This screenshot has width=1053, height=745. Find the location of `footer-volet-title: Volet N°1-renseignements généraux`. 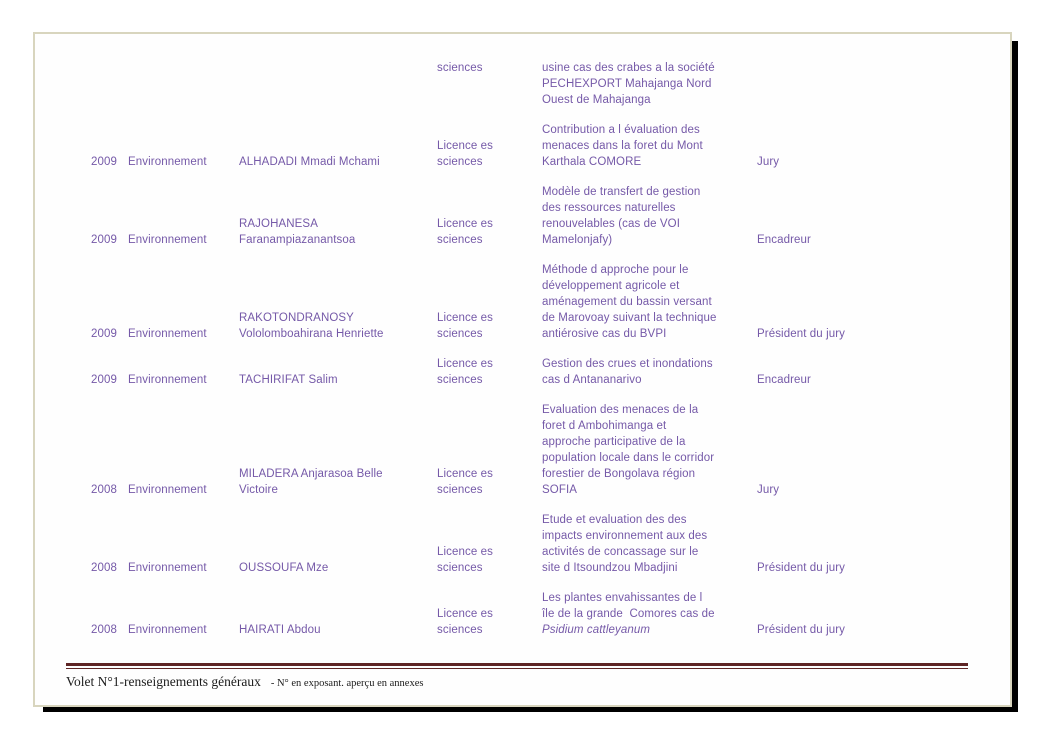

footer-volet-title: Volet N°1-renseignements généraux is located at coordinates (163, 681).